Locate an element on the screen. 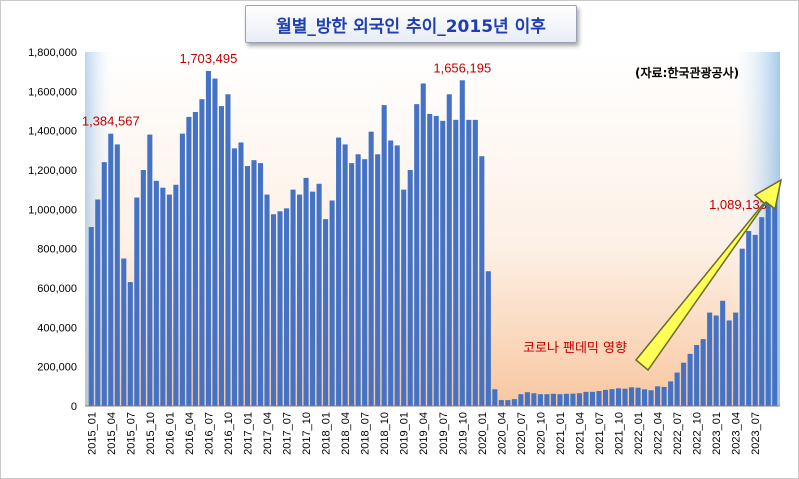 This screenshot has height=479, width=799. y-tick-label: 1,800,000 is located at coordinates (52, 53).